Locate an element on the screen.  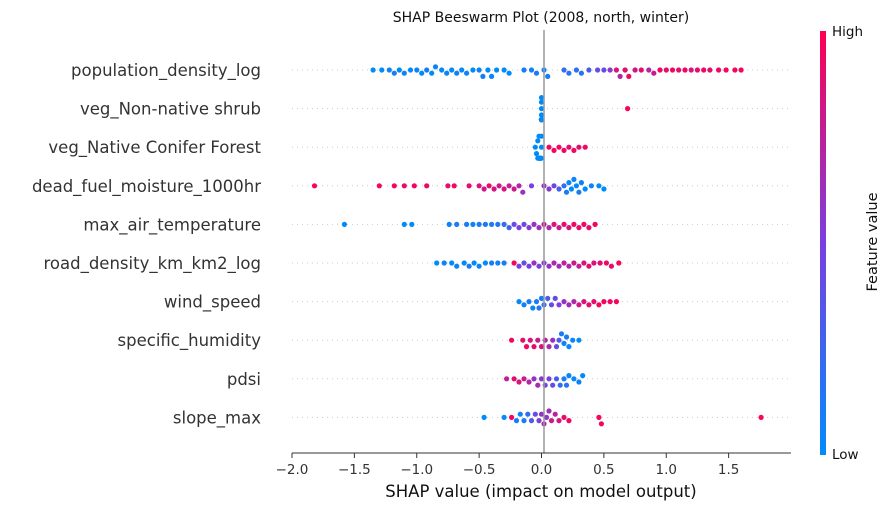
x-tick-label: −2.0 is located at coordinates (292, 470).